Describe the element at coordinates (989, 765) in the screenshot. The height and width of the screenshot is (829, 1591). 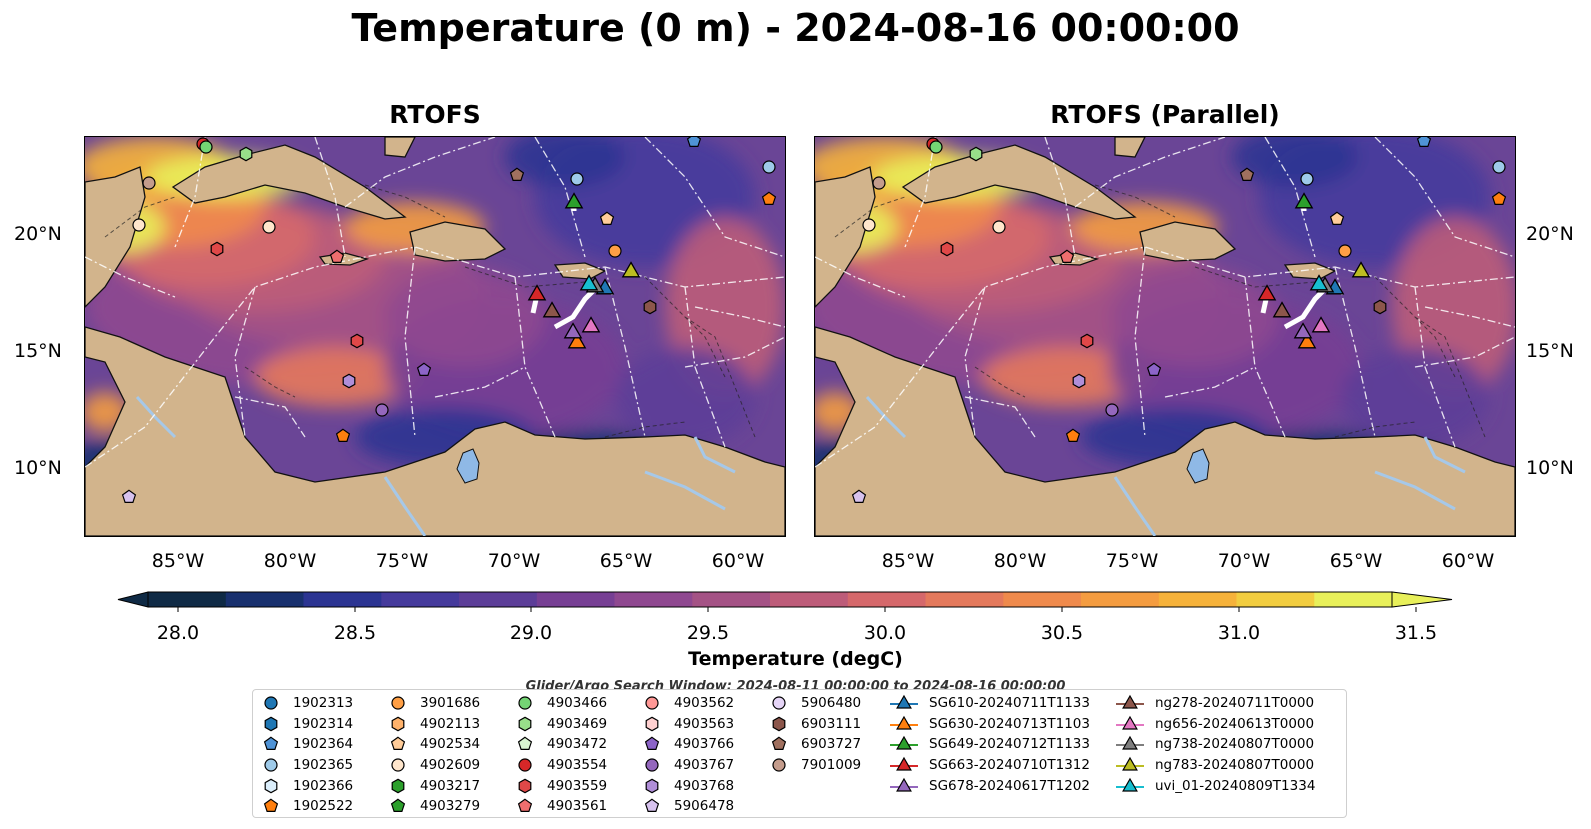
I see `legend-item-glider: SG663-20240710T1312` at that location.